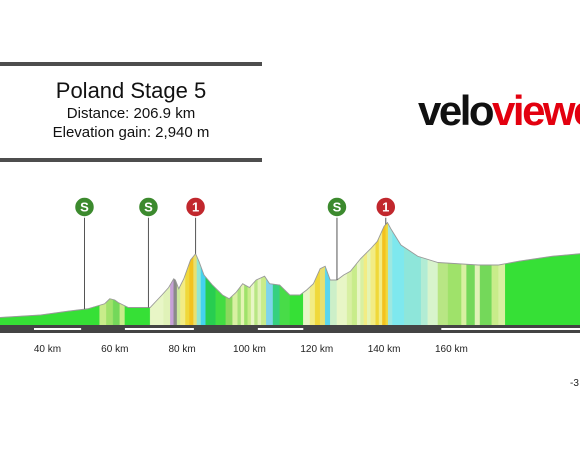 This screenshot has width=580, height=469. What do you see at coordinates (131, 90) in the screenshot?
I see `stage-title: Poland Stage 5` at bounding box center [131, 90].